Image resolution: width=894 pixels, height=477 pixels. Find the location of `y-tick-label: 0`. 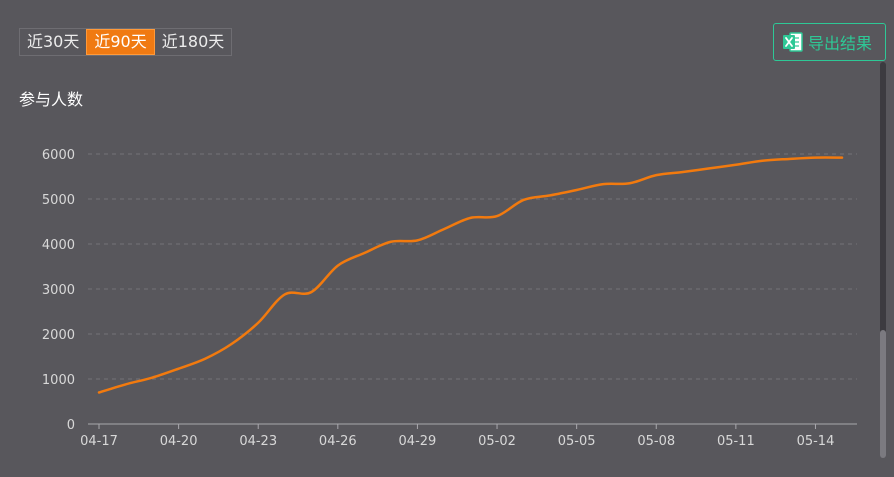

y-tick-label: 0 is located at coordinates (71, 425).